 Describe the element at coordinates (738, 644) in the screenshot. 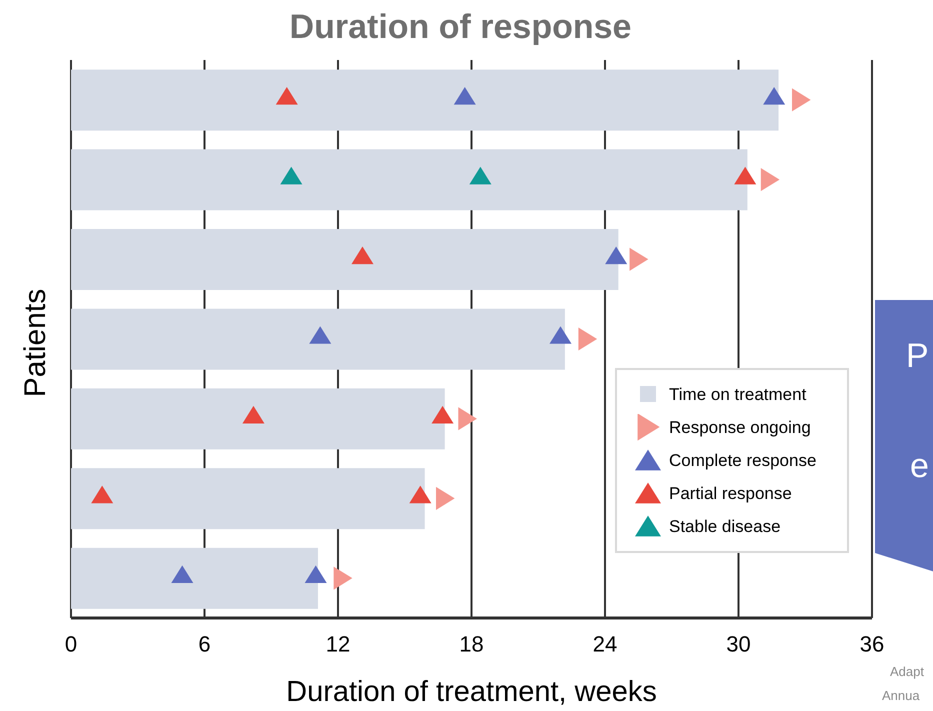

I see `x-tick-label: 30` at that location.